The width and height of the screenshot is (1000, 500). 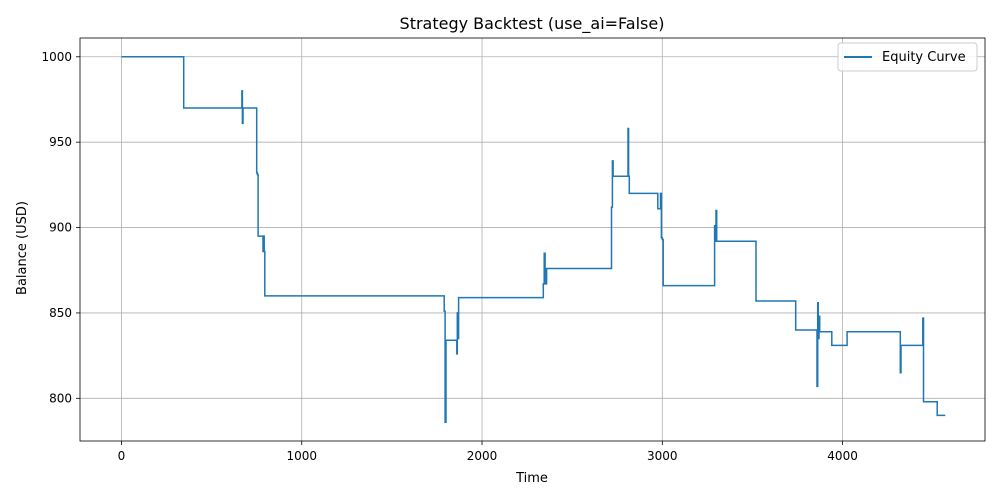 What do you see at coordinates (301, 456) in the screenshot?
I see `x-tick-label: 1000` at bounding box center [301, 456].